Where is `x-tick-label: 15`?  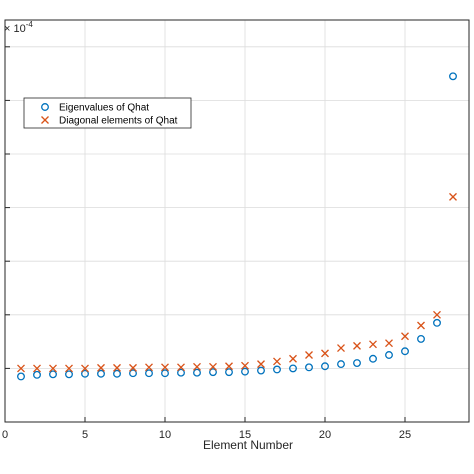
x-tick-label: 15 is located at coordinates (245, 435).